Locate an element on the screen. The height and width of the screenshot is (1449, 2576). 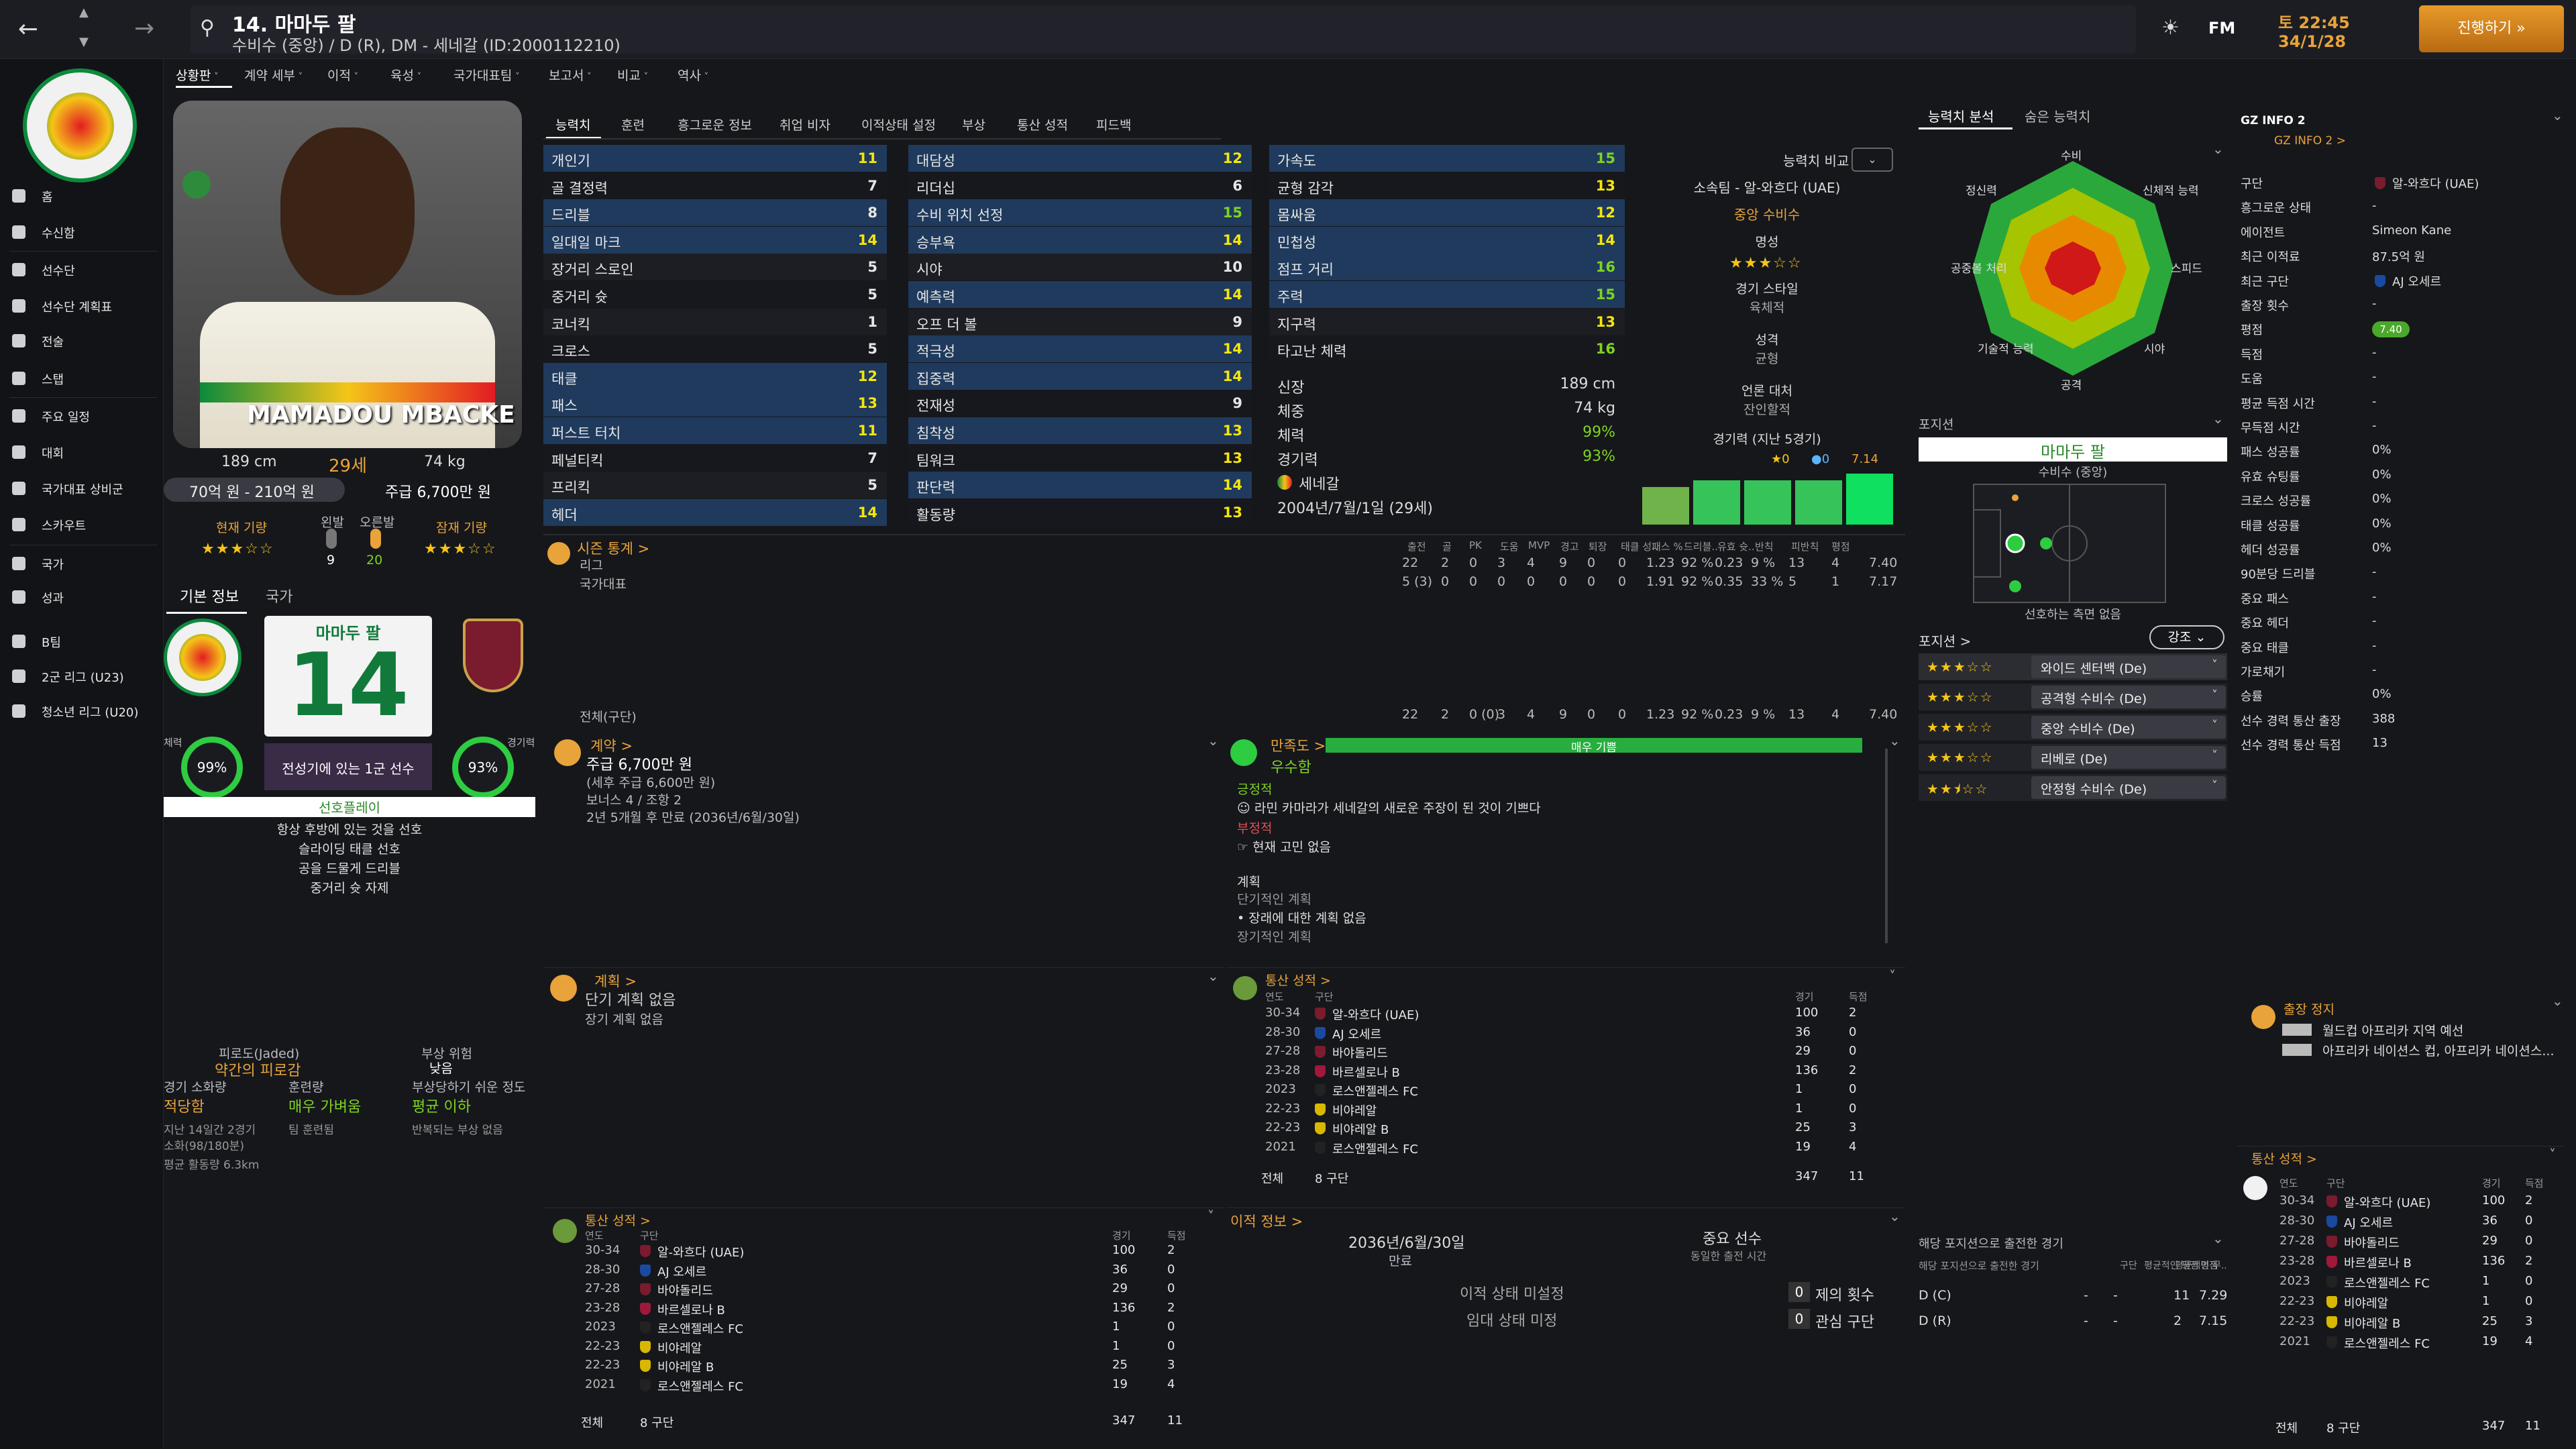
role-dropdown: 공격형 수비수 (De) ˅ is located at coordinates (2128, 697).